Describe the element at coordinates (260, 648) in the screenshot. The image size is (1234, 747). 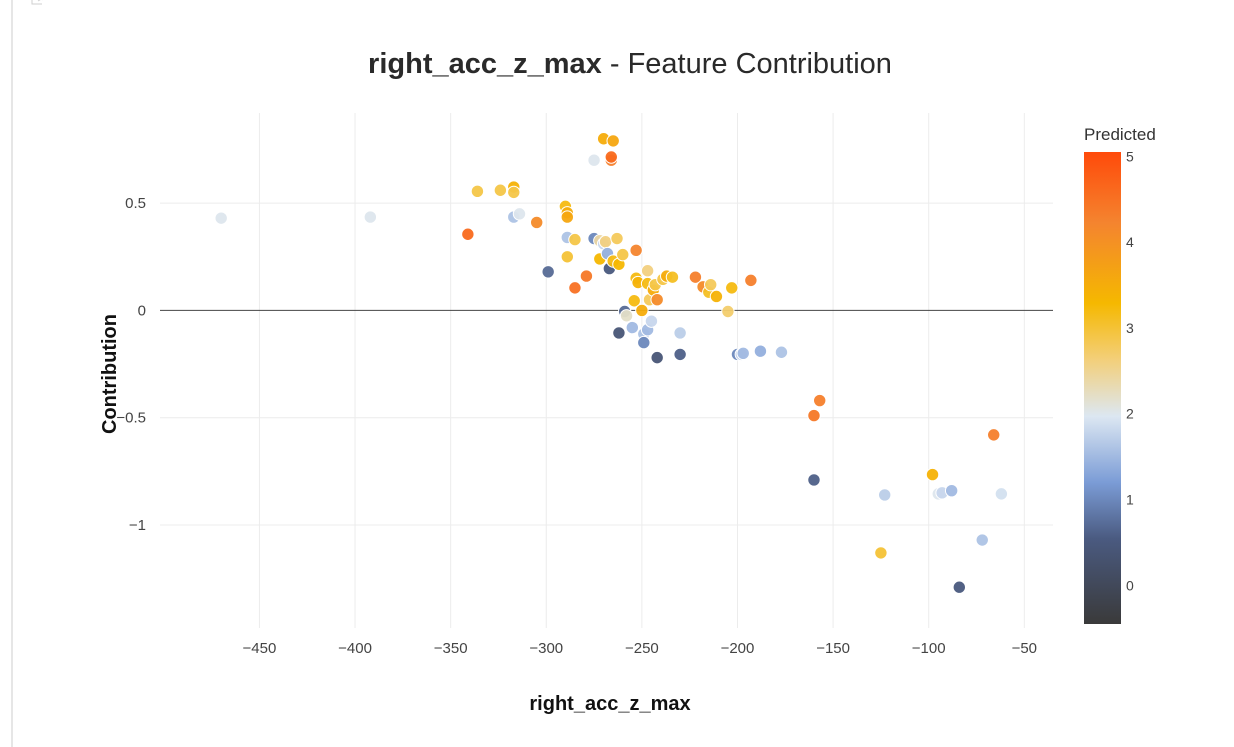
I see `x-tick-label: −450` at that location.